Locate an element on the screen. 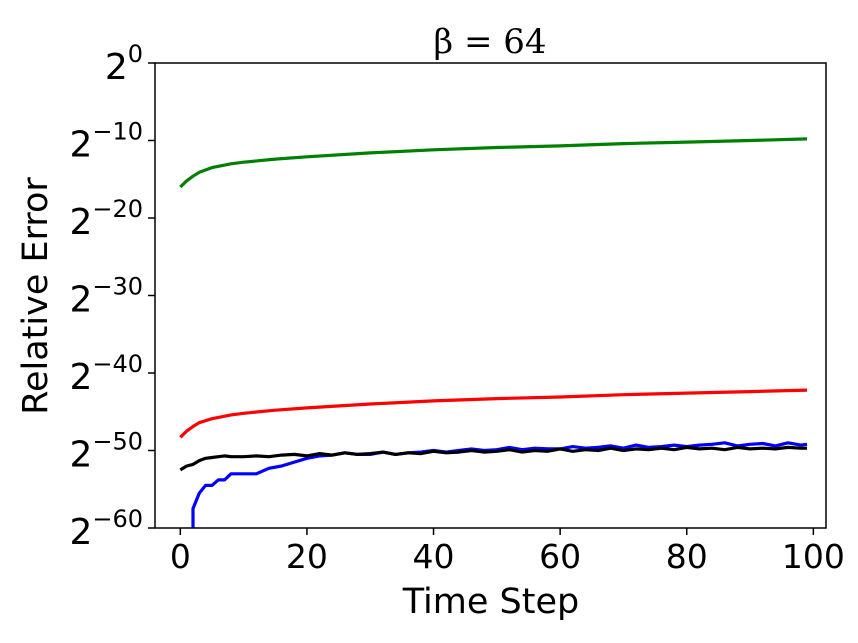 Image resolution: width=858 pixels, height=643 pixels. y-tick-exponent: −60 is located at coordinates (117, 519).